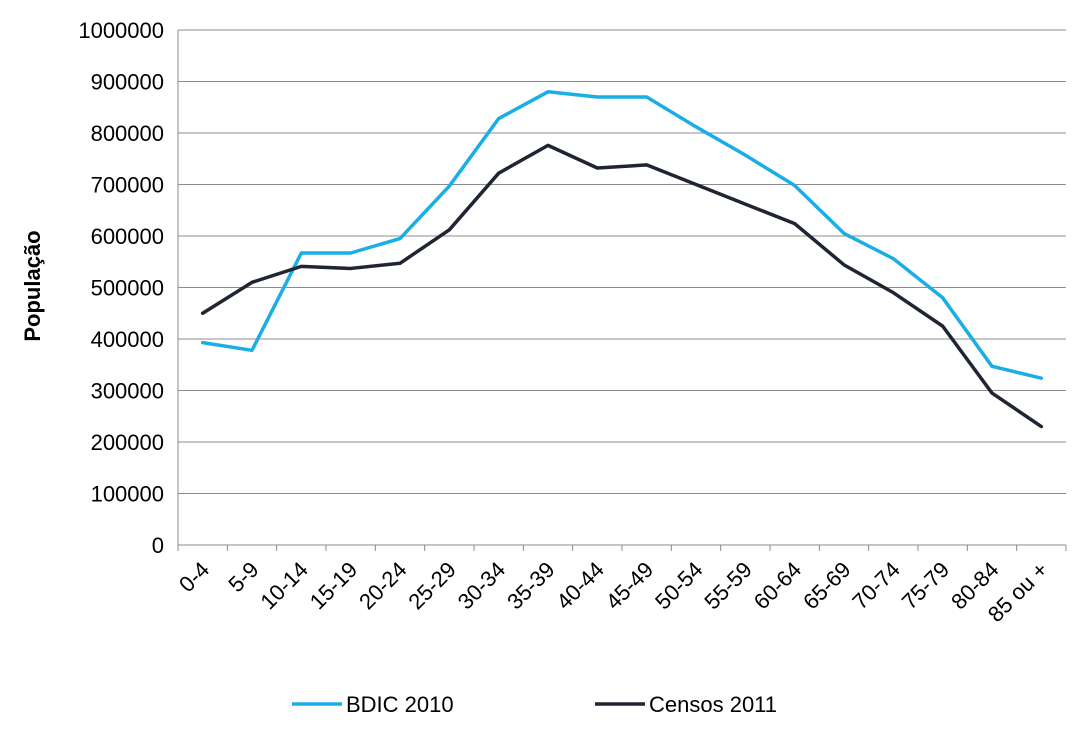 The height and width of the screenshot is (736, 1089). I want to click on y-tick-label: 500000, so click(127, 288).